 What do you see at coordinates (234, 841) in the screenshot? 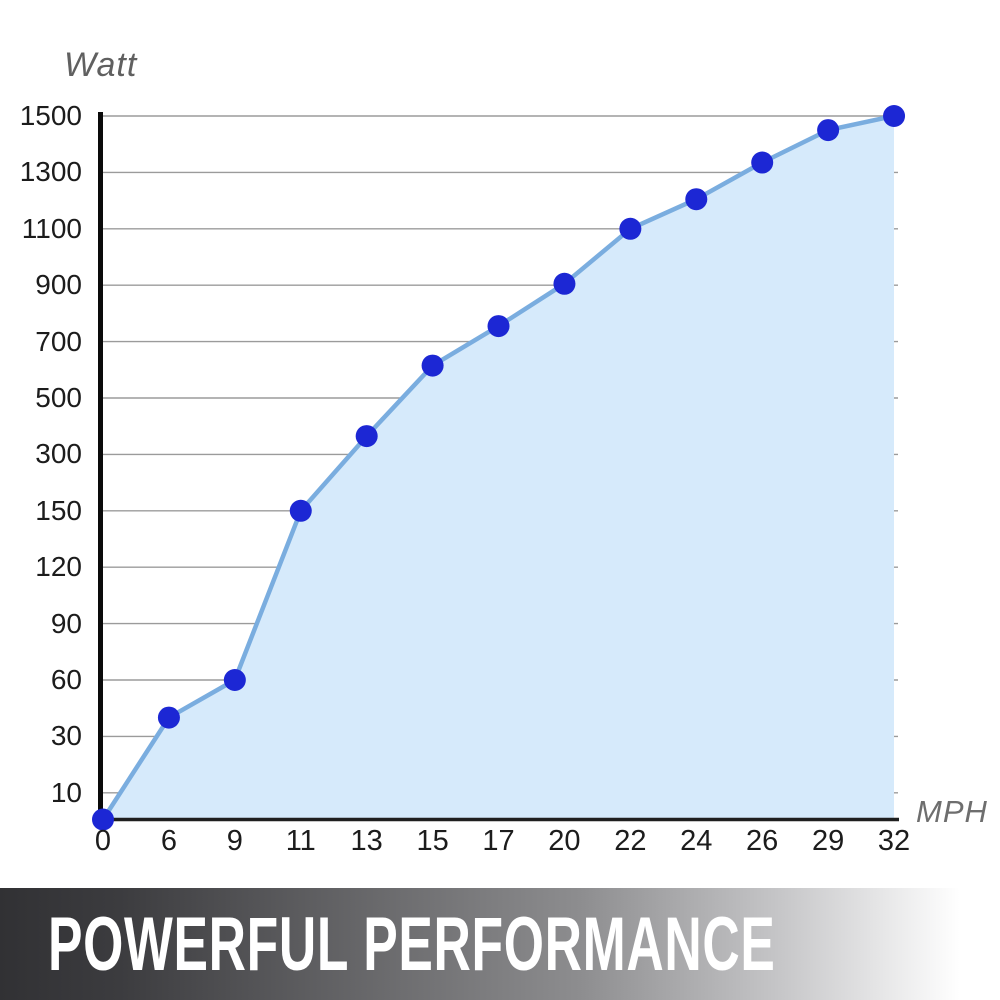
I see `x-tick-label: 9` at bounding box center [234, 841].